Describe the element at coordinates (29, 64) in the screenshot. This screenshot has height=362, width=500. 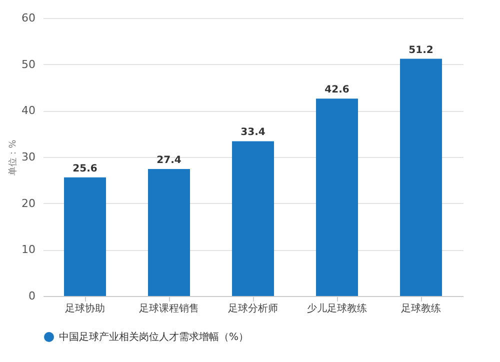
I see `y-tick-label: 50` at that location.